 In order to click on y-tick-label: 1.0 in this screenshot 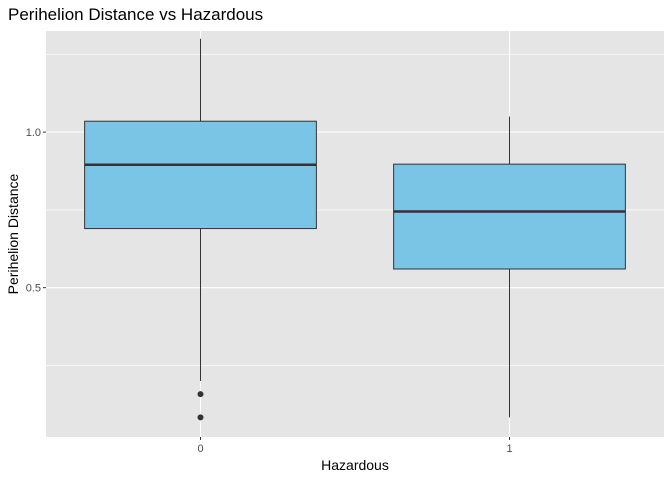, I will do `click(33, 133)`.